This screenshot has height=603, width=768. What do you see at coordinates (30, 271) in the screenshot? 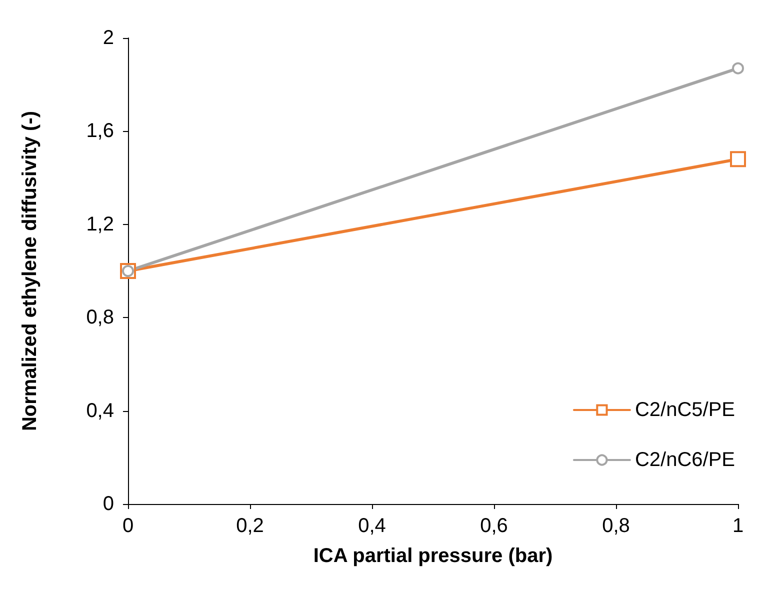
I see `y-axis-title: Normalized ethylene diffusivity (-)` at bounding box center [30, 271].